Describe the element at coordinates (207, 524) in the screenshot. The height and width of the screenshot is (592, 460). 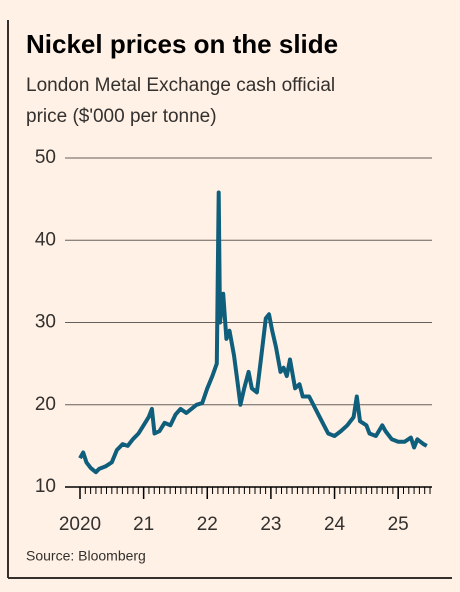
I see `x-tick-label: 22` at that location.